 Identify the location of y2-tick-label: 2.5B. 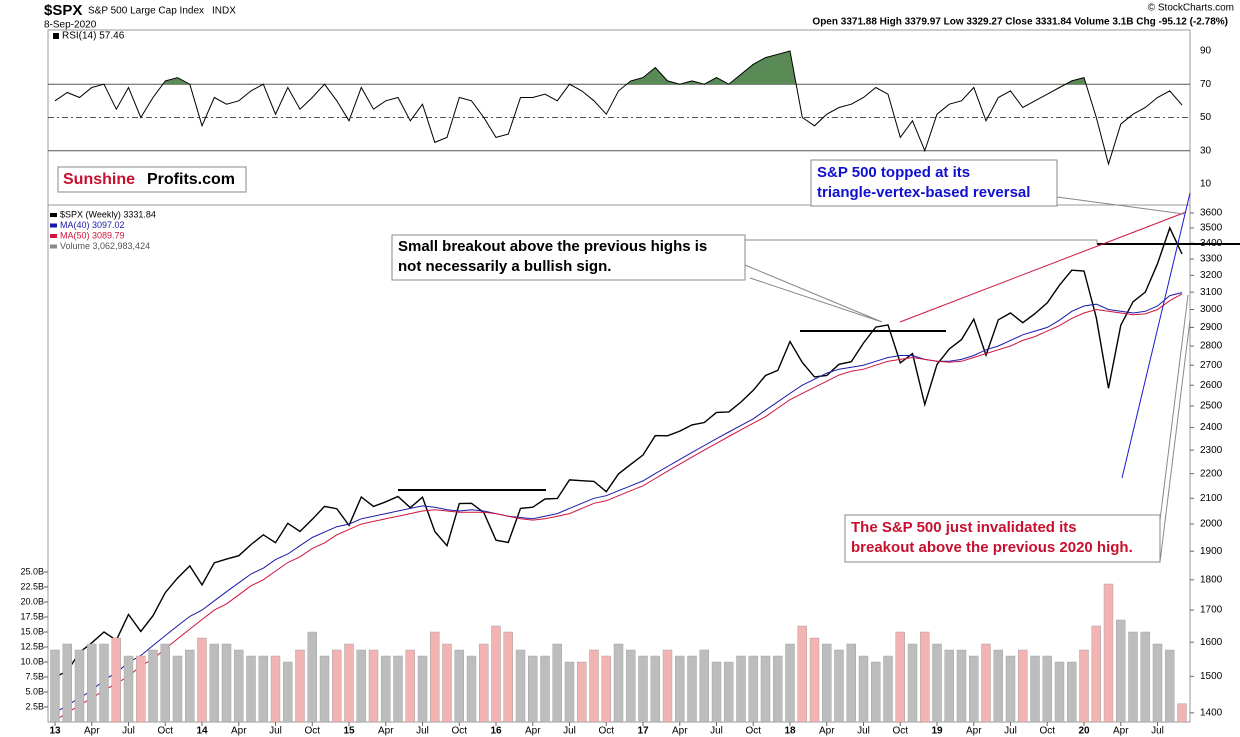
(34, 706).